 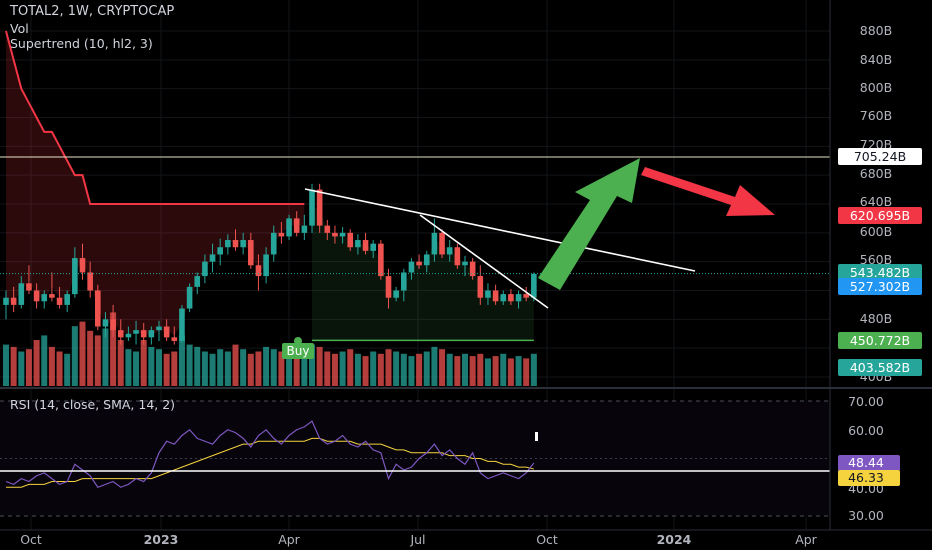 What do you see at coordinates (536, 436) in the screenshot?
I see `rsi-marker` at bounding box center [536, 436].